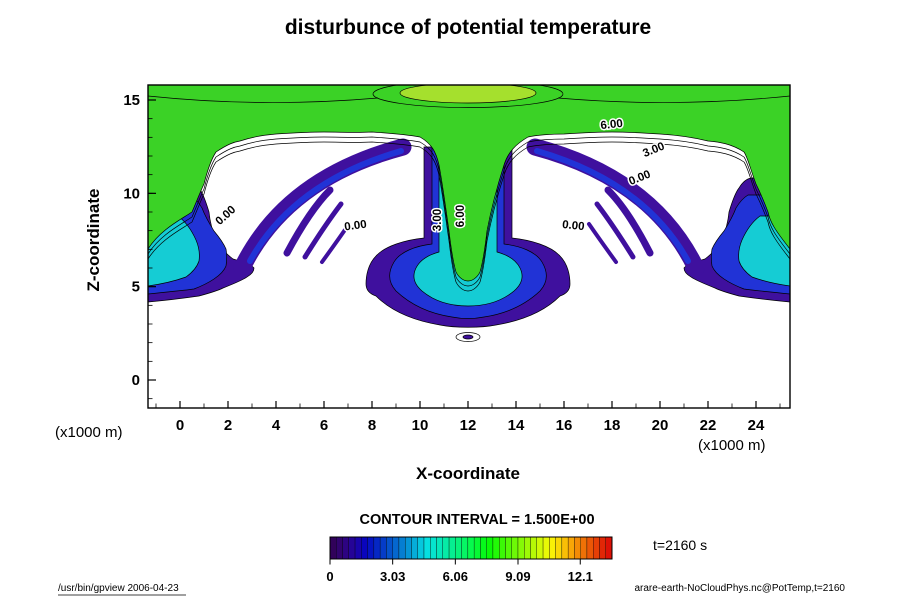  I want to click on x-axis-ticks: 0 2 4 6 8 10 12 14 16 18 20 22 24, so click(468, 417).